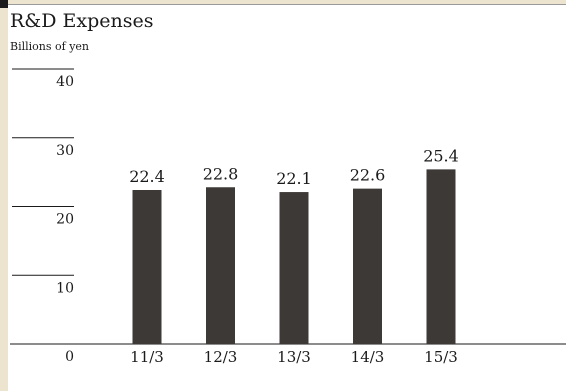  Describe the element at coordinates (368, 357) in the screenshot. I see `x-tick-label: 14/3` at that location.